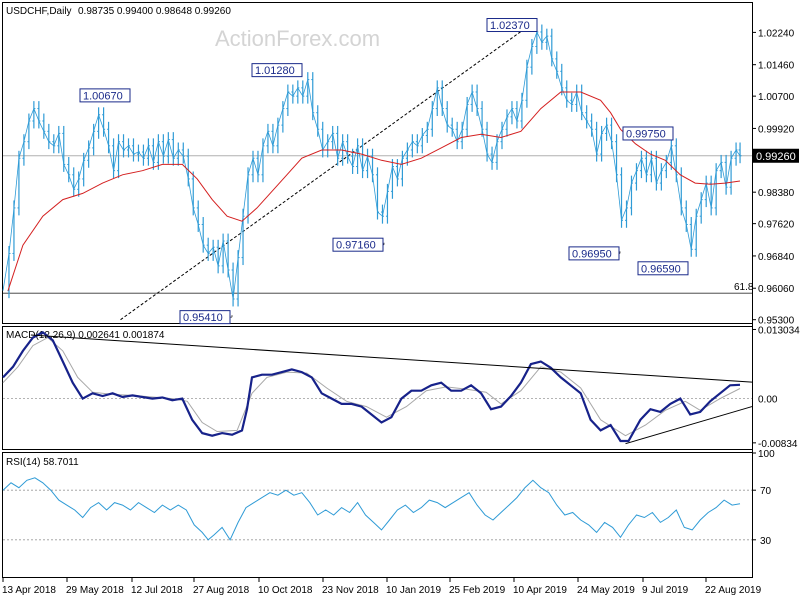  What do you see at coordinates (606, 590) in the screenshot?
I see `x-axis-label: 24 May 2019` at bounding box center [606, 590].